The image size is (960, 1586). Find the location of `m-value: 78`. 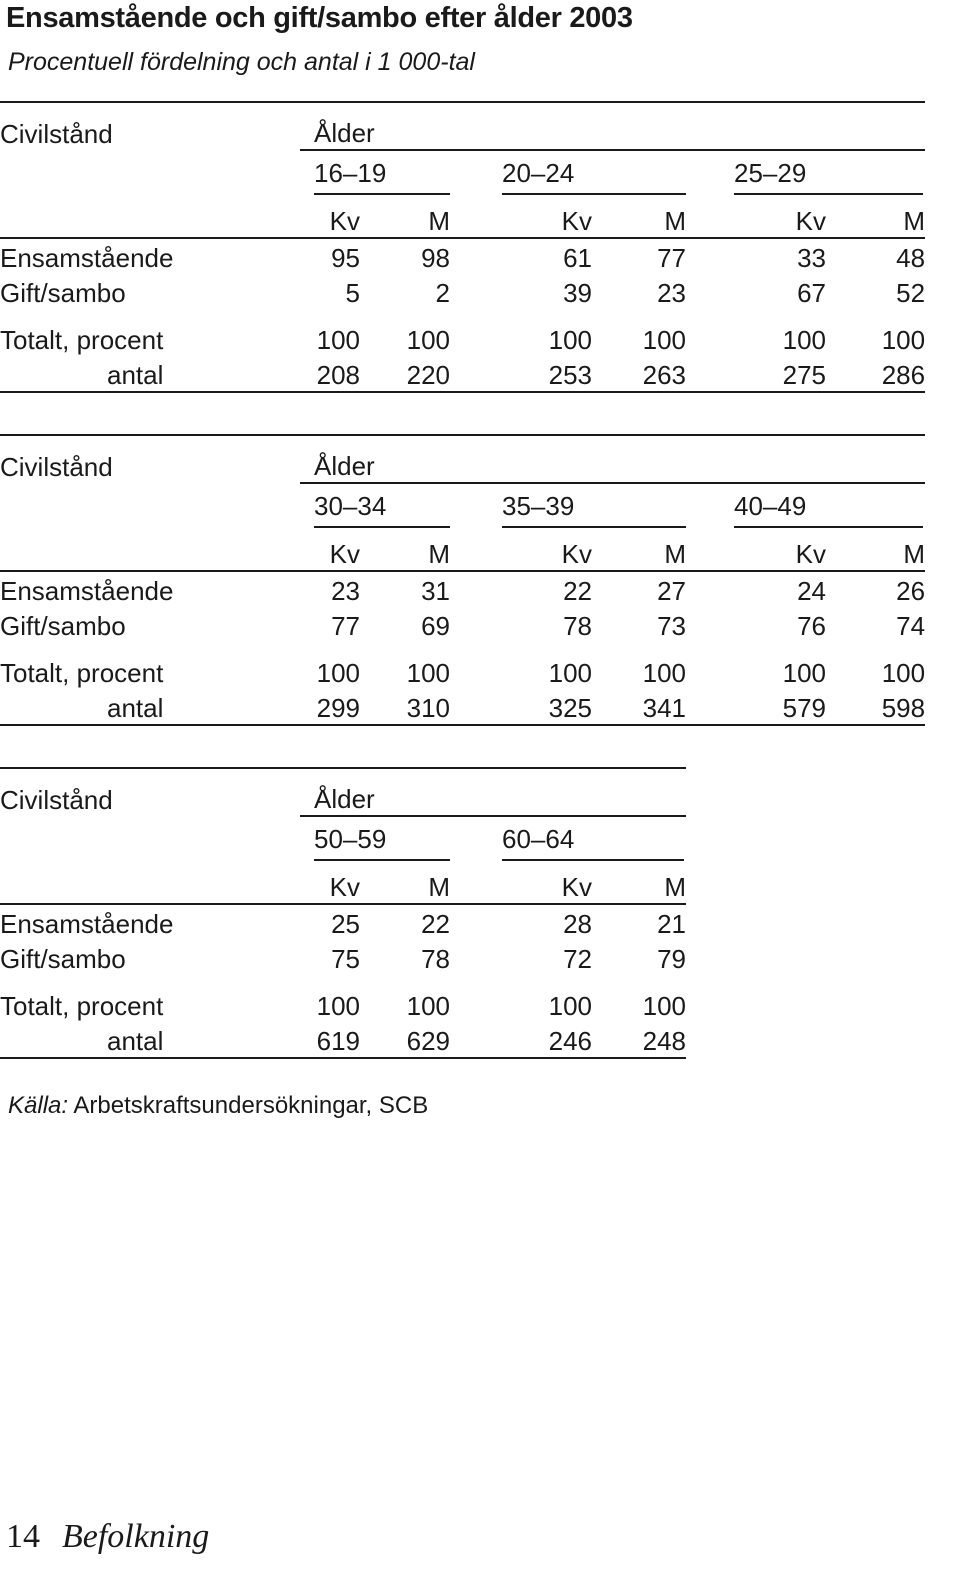

m-value: 78 is located at coordinates (435, 959).